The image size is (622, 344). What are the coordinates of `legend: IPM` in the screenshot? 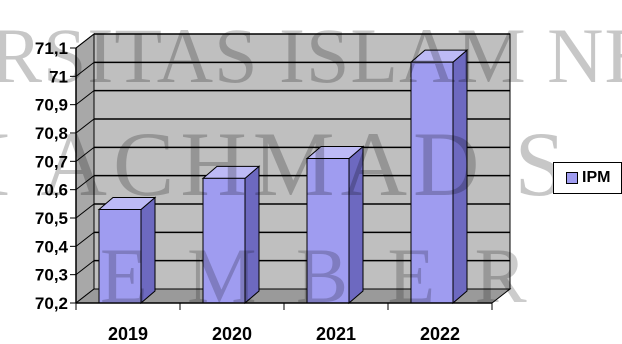 It's located at (587, 178).